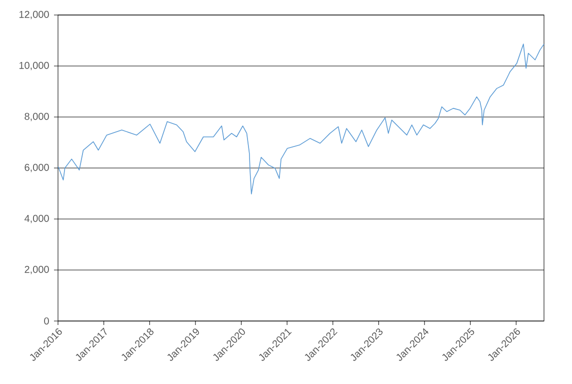  Describe the element at coordinates (36, 270) in the screenshot. I see `y-tick-label: 2,000` at that location.